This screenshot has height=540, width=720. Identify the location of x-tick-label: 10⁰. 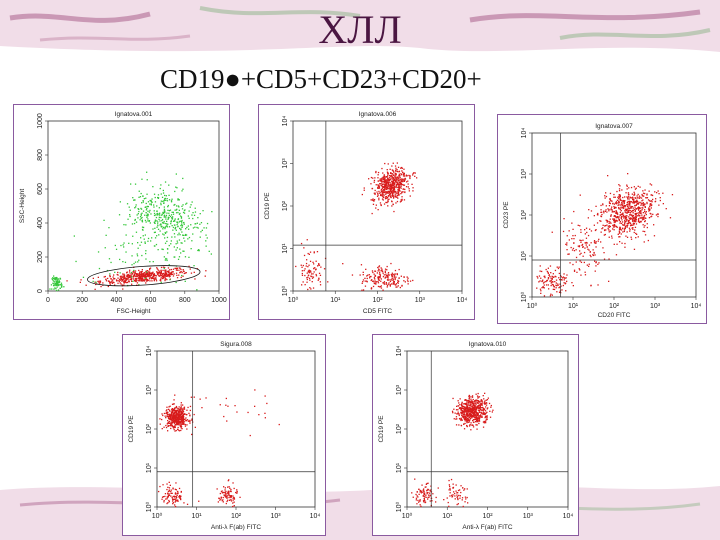
(293, 300).